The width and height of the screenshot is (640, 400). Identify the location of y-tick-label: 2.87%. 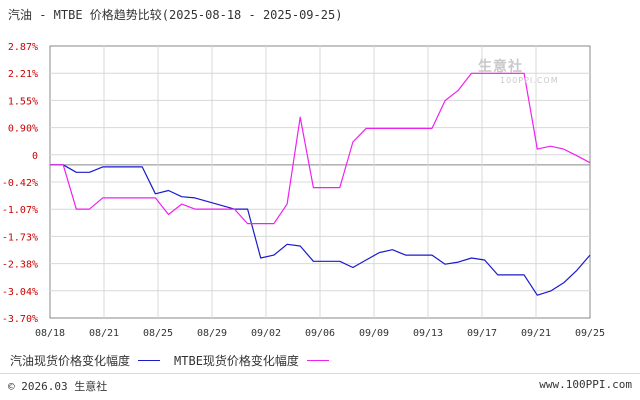
(23, 47).